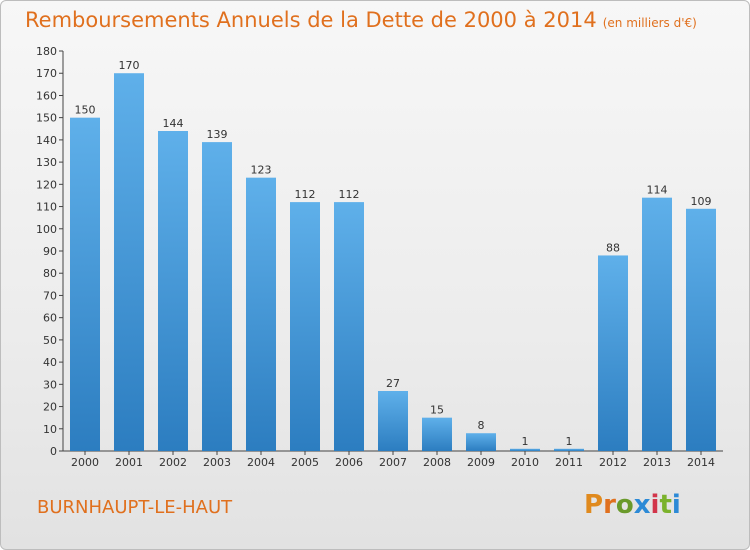  Describe the element at coordinates (569, 462) in the screenshot. I see `x-tick-label: 2011` at that location.